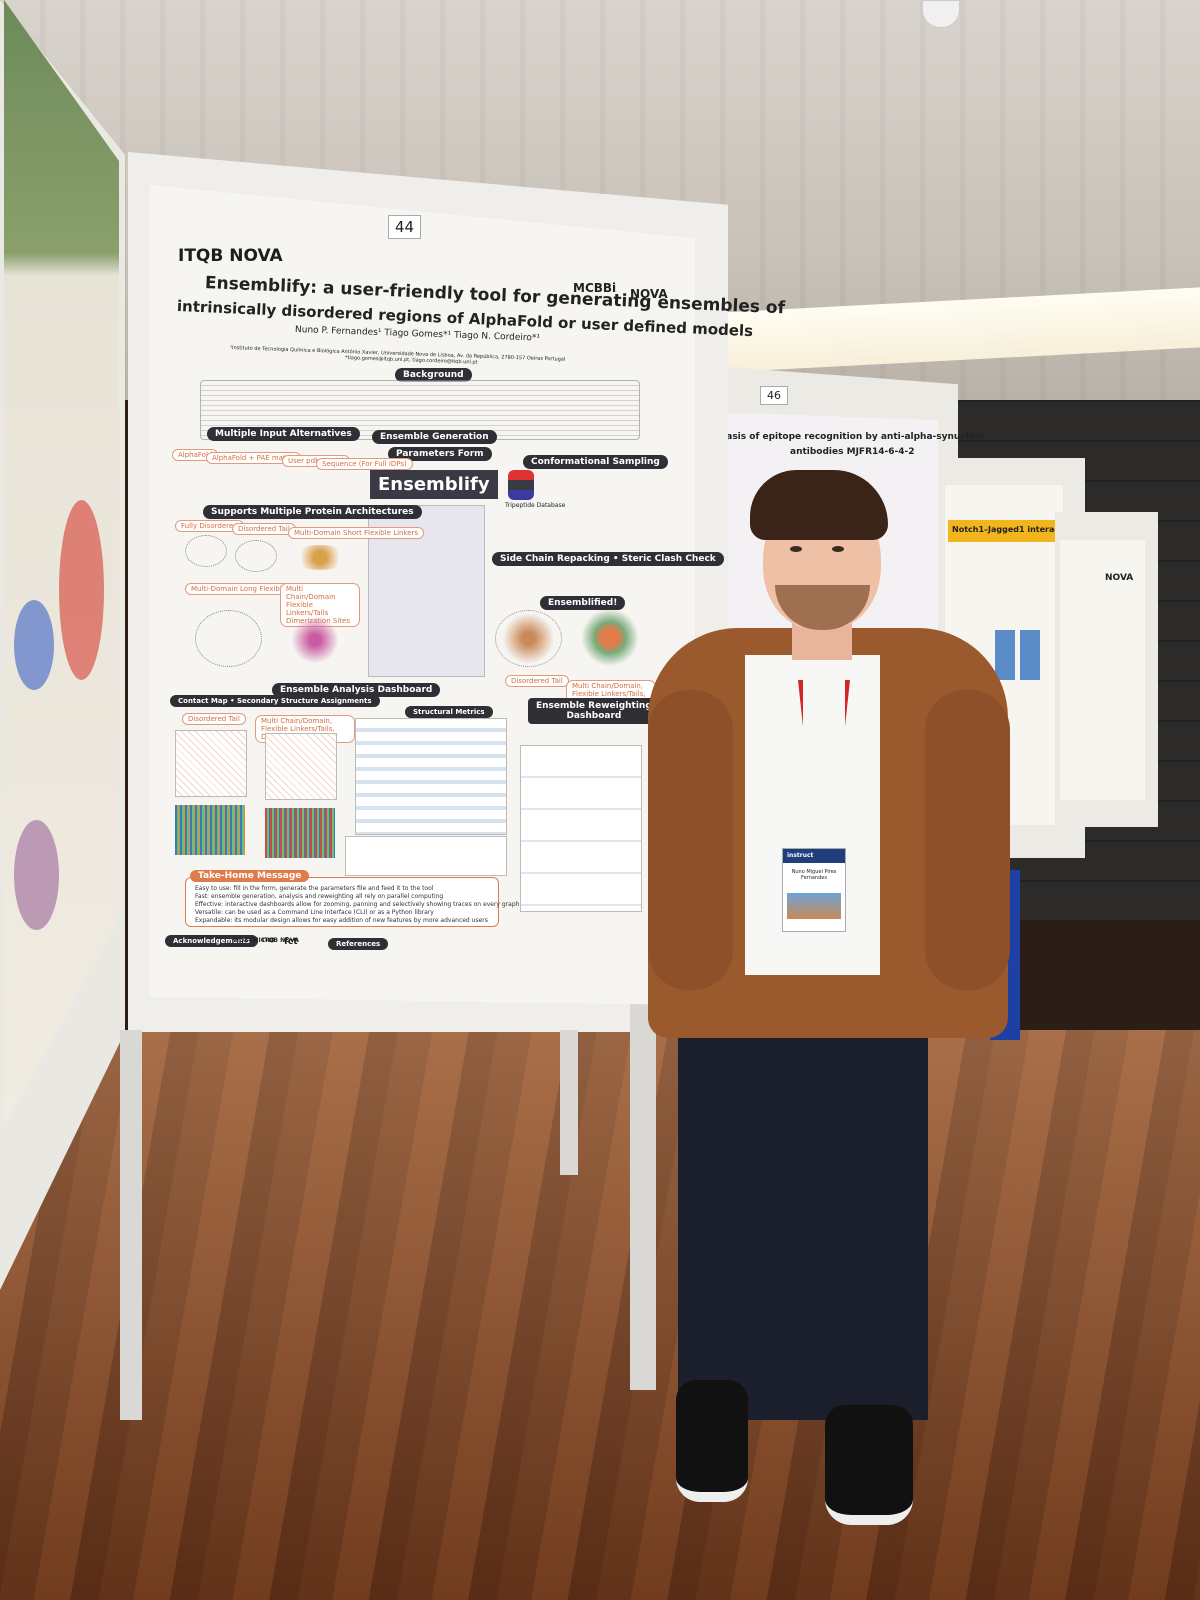 The height and width of the screenshot is (1600, 1200). I want to click on right-shoe, so click(869, 1465).